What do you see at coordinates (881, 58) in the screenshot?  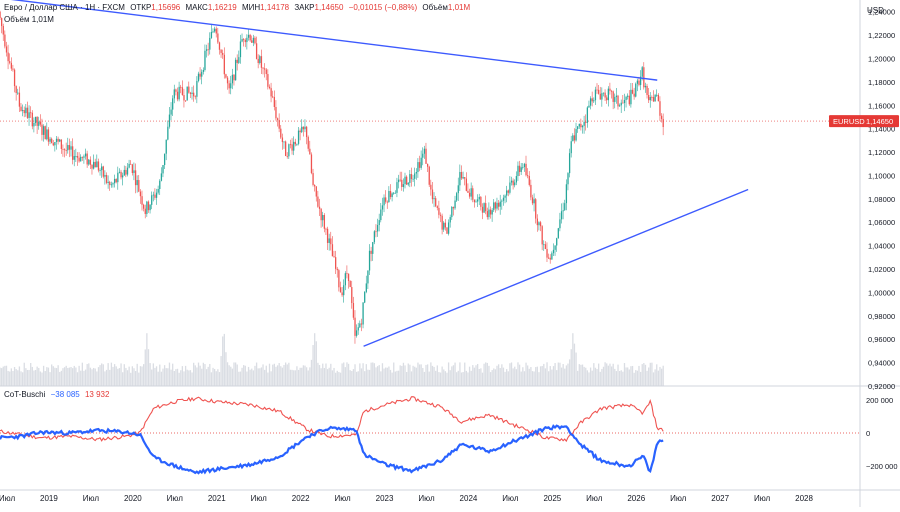 I see `price-tick-label: 1,20000` at bounding box center [881, 58].